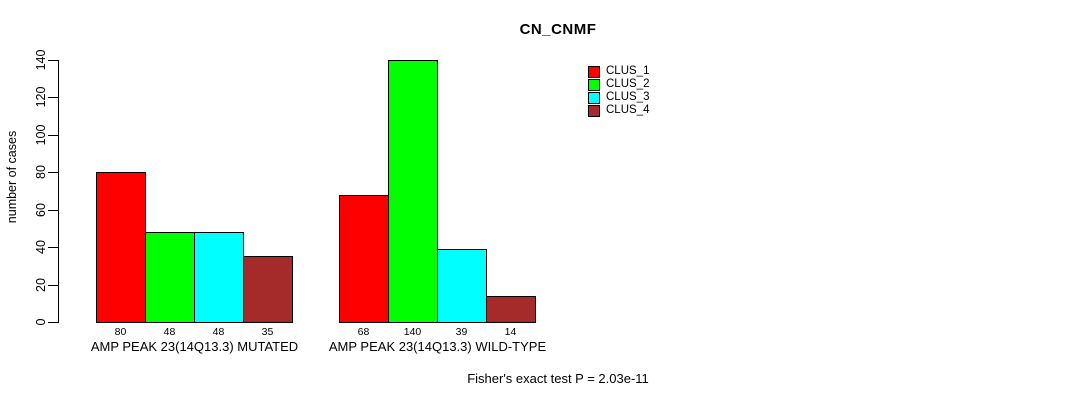  What do you see at coordinates (267, 332) in the screenshot?
I see `bar-value-label: 35` at bounding box center [267, 332].